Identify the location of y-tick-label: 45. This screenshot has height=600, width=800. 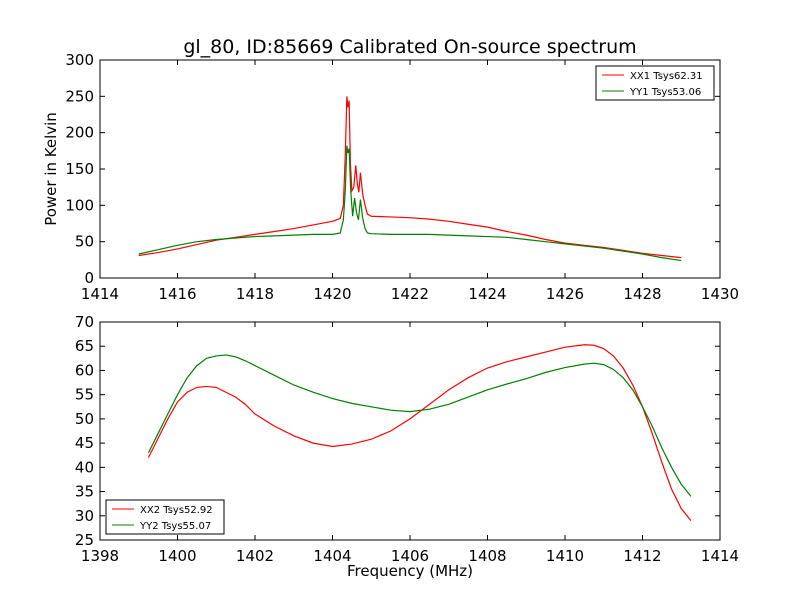
(84, 443).